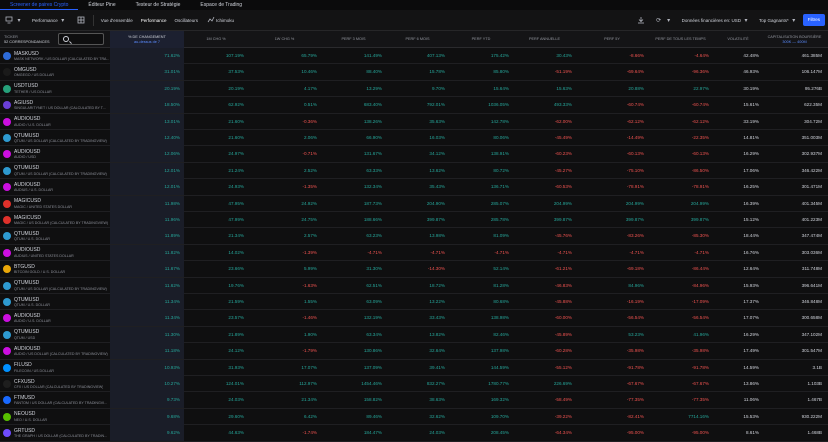 The width and height of the screenshot is (828, 442). What do you see at coordinates (562, 203) in the screenshot?
I see `cell-perf-1y: 204.99%` at bounding box center [562, 203].